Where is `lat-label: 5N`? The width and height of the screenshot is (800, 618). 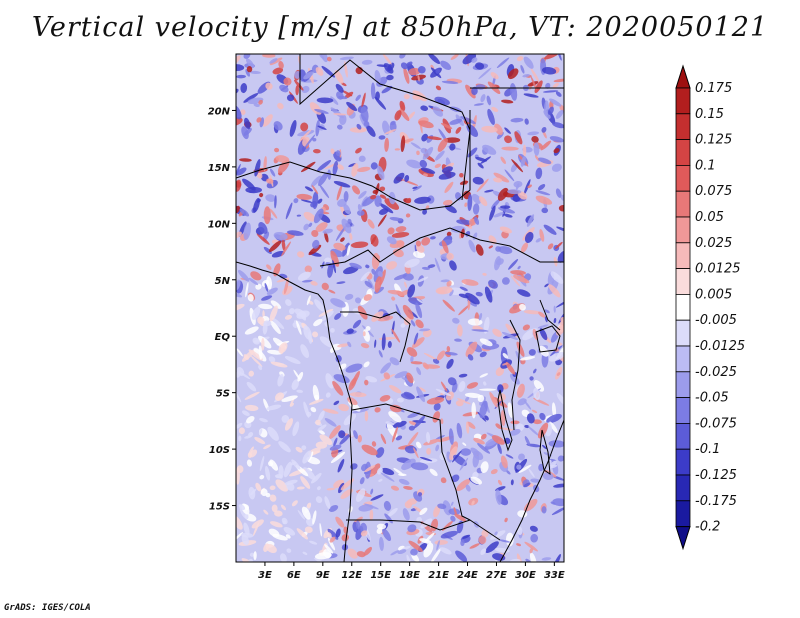
lat-label: 5N is located at coordinates (223, 281).